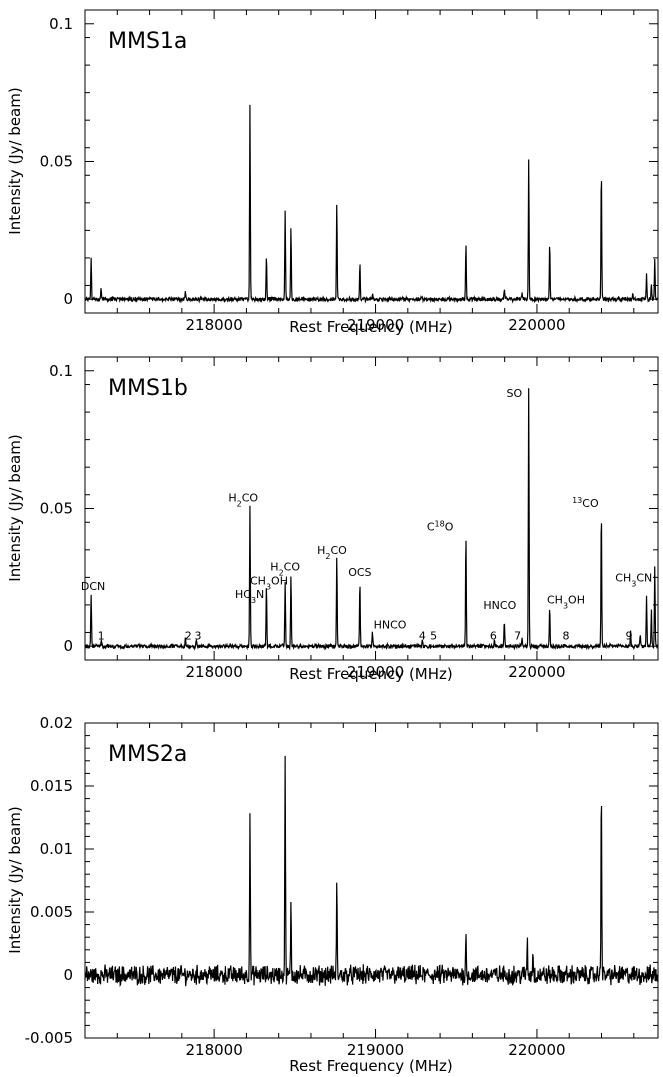 The image size is (663, 1077). What do you see at coordinates (628, 635) in the screenshot?
I see `line-id-label: 9` at bounding box center [628, 635].